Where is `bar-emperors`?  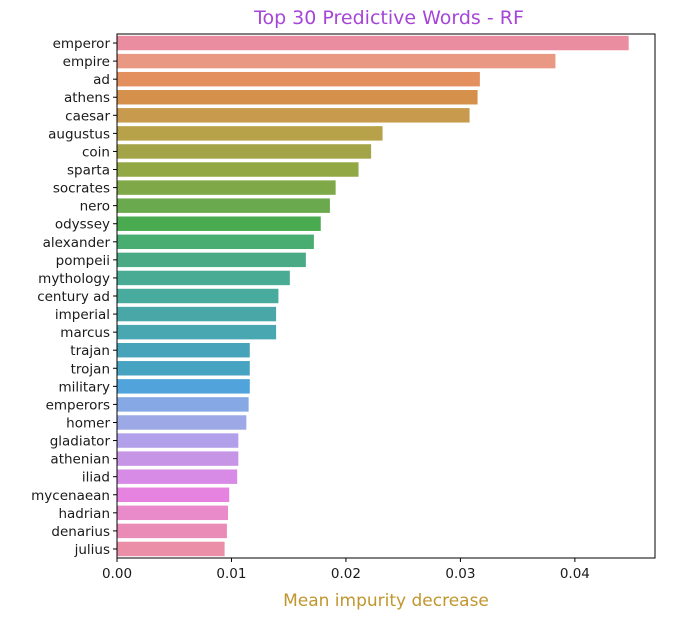
bar-emperors is located at coordinates (183, 404).